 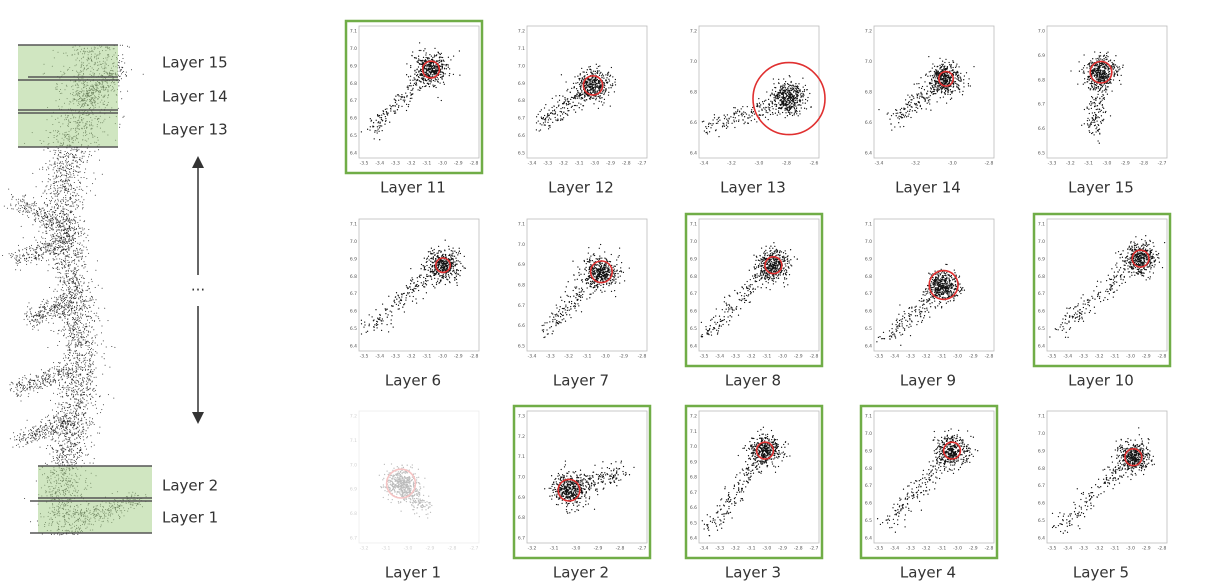 What do you see at coordinates (521, 154) in the screenshot?
I see `y-tick-label: 6.5` at bounding box center [521, 154].